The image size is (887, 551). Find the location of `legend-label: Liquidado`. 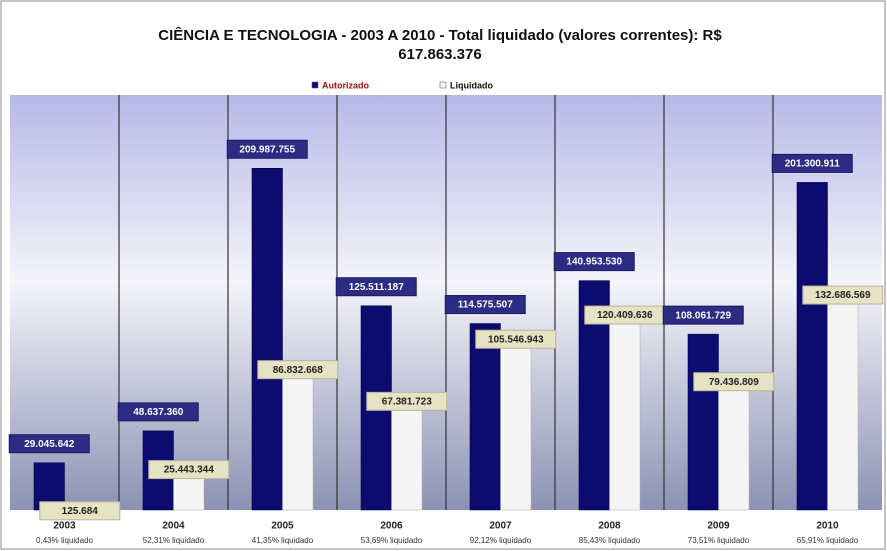

legend-label: Liquidado is located at coordinates (471, 85).